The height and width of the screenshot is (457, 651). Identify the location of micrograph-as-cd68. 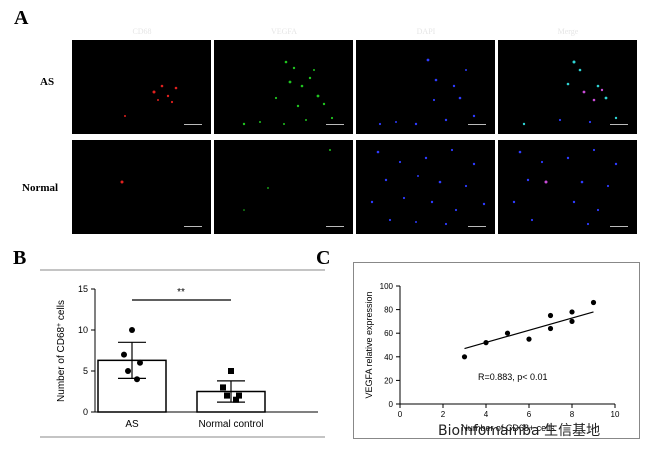
(141, 87).